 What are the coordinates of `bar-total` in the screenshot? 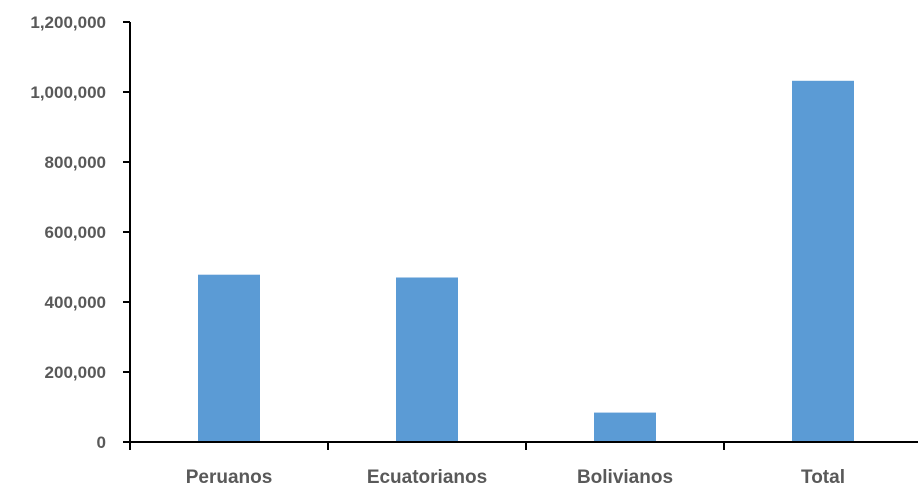 It's located at (823, 261).